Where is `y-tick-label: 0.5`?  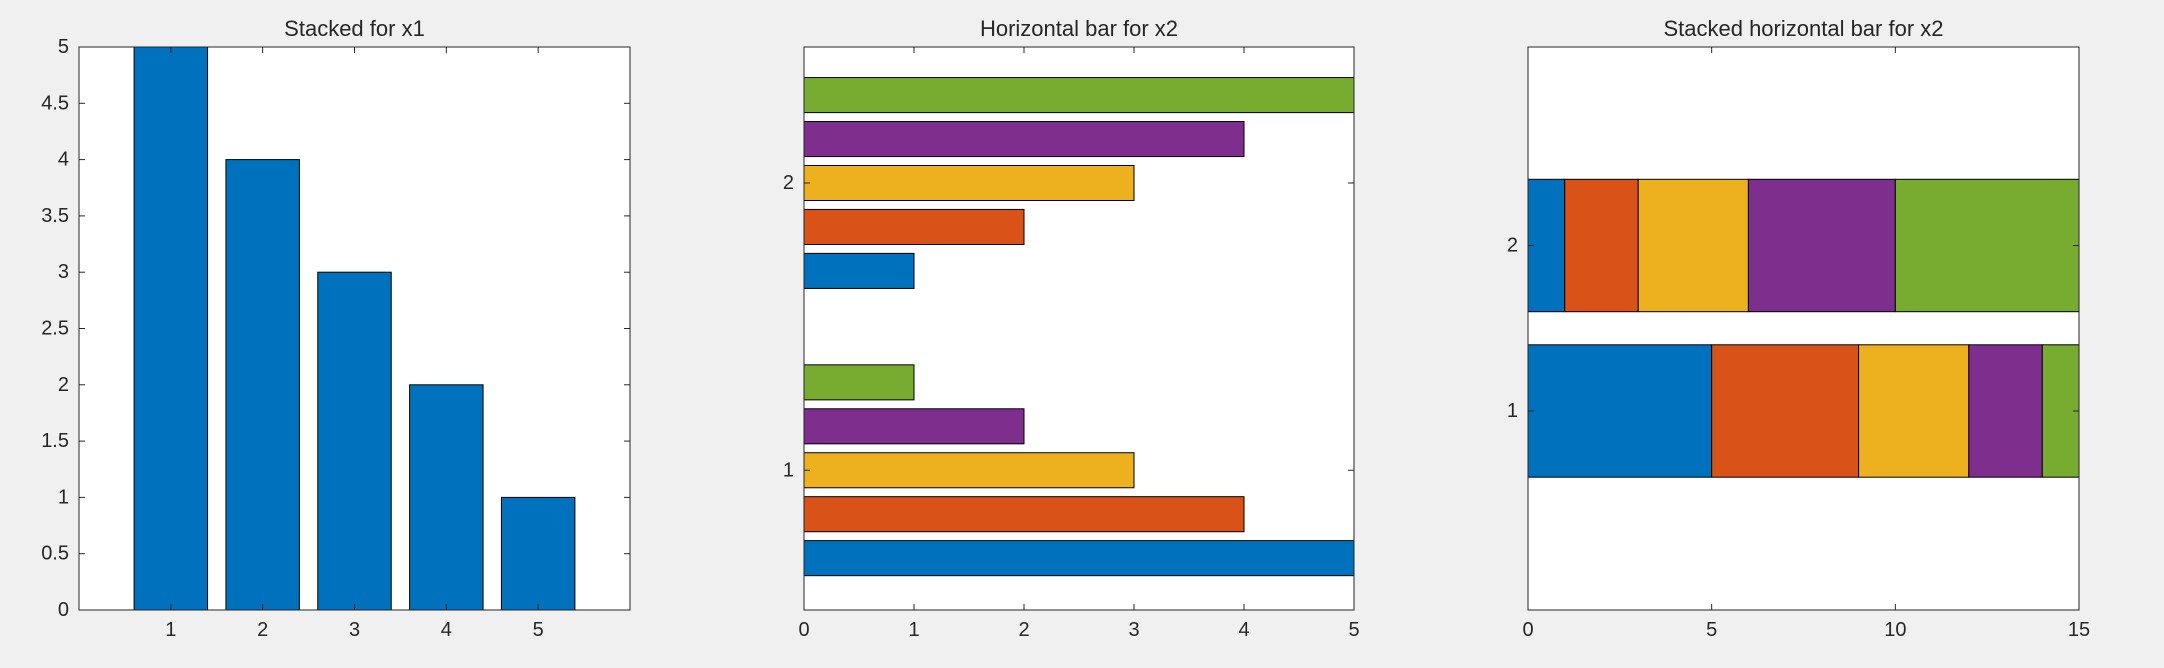
y-tick-label: 0.5 is located at coordinates (55, 554).